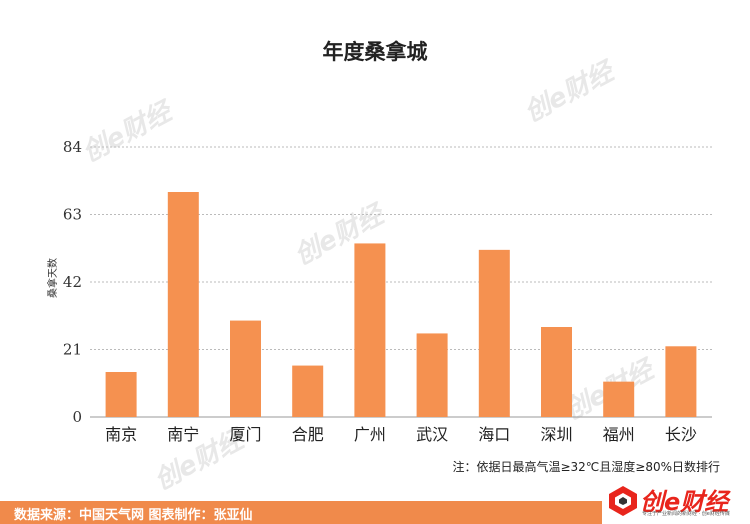  Describe the element at coordinates (375, 512) in the screenshot. I see `footer-bar: 数据来源：中国天气网 图表制作：张亚仙` at that location.